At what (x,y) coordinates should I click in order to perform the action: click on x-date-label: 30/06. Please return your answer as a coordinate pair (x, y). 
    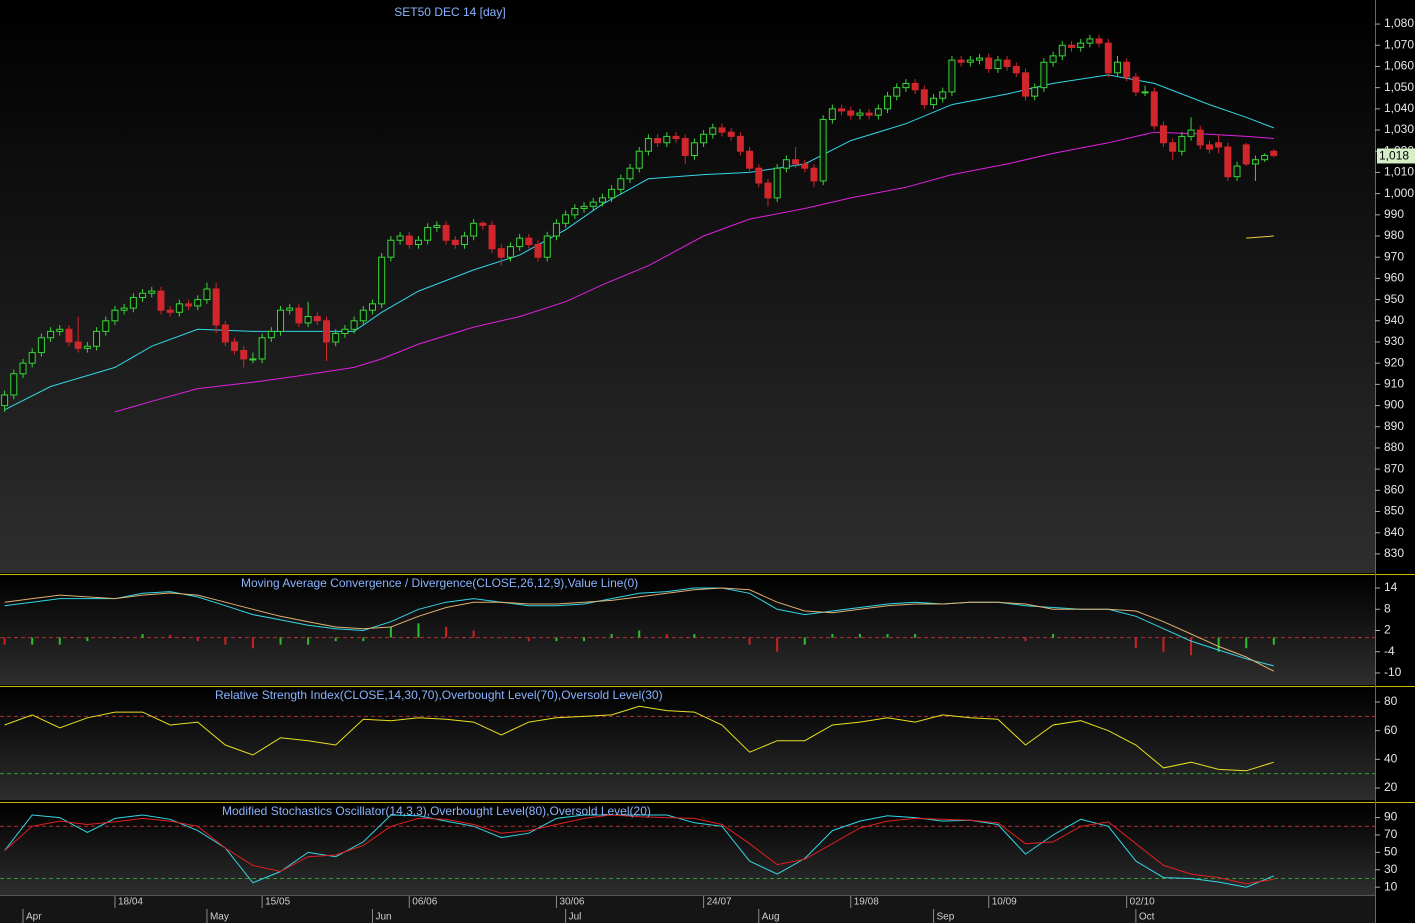
    Looking at the image, I should click on (571, 902).